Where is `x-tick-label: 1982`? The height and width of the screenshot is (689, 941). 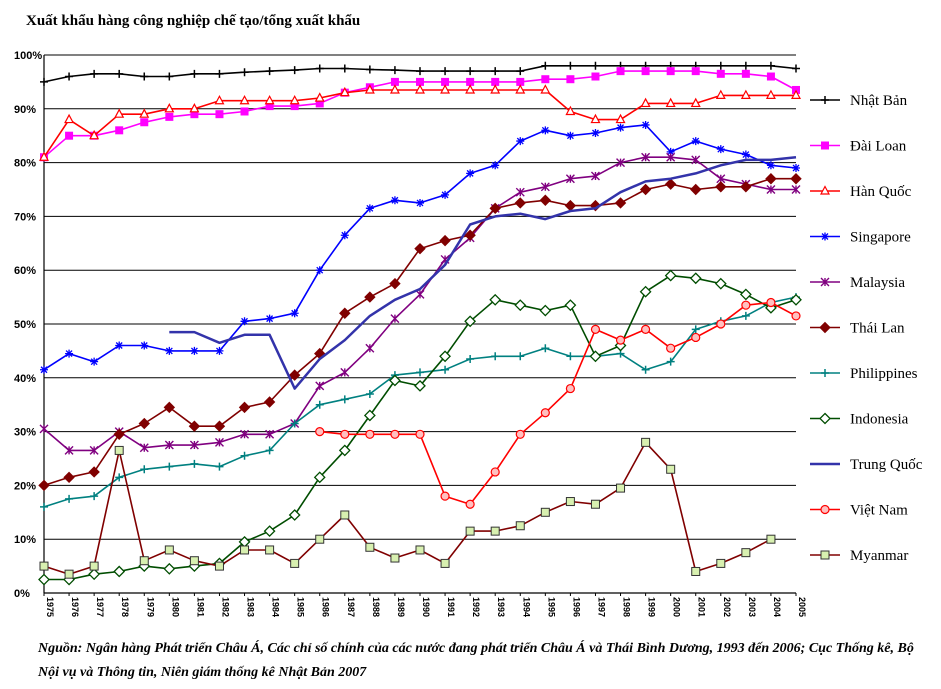
x-tick-label: 1982 is located at coordinates (225, 607).